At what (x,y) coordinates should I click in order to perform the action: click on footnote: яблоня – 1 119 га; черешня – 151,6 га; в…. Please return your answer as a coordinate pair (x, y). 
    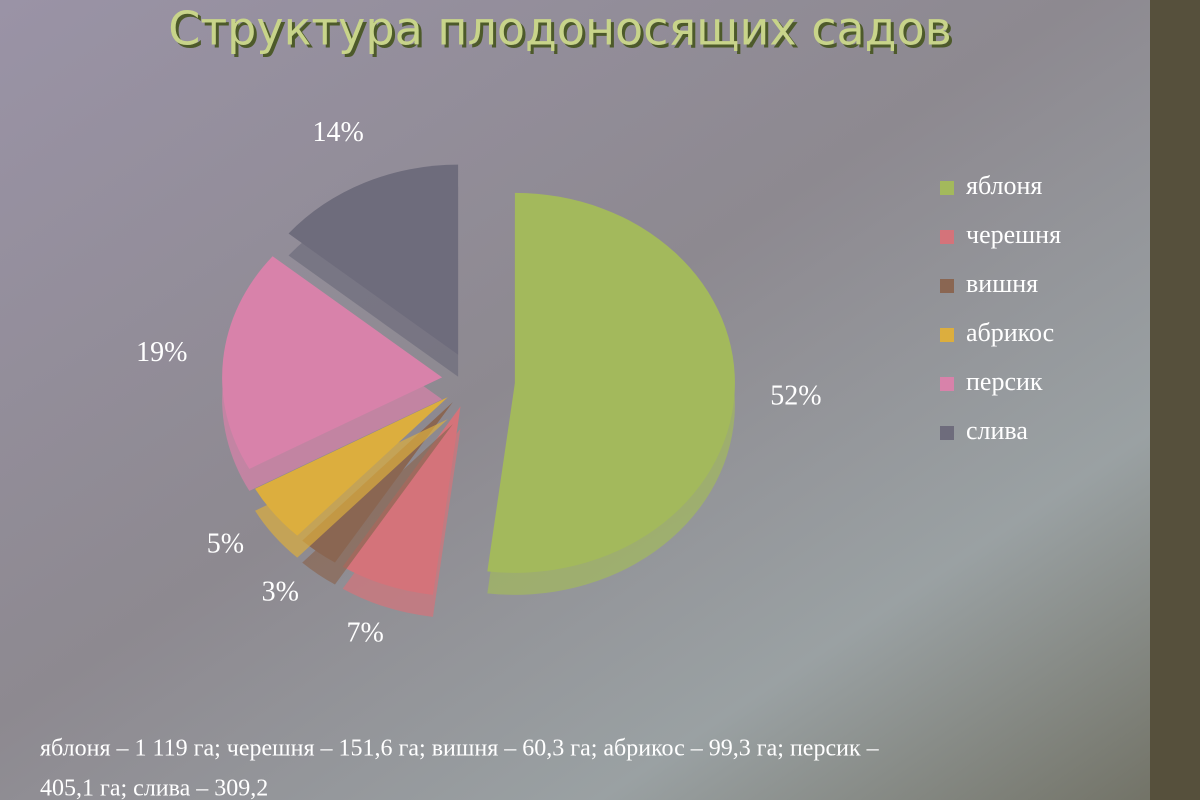
    Looking at the image, I should click on (460, 749).